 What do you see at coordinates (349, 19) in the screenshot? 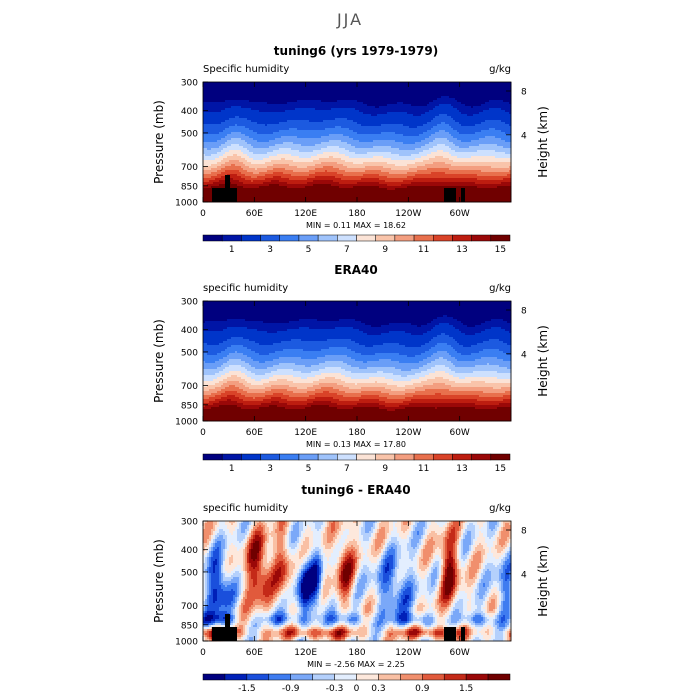
I see `page-title: JJA` at bounding box center [349, 19].